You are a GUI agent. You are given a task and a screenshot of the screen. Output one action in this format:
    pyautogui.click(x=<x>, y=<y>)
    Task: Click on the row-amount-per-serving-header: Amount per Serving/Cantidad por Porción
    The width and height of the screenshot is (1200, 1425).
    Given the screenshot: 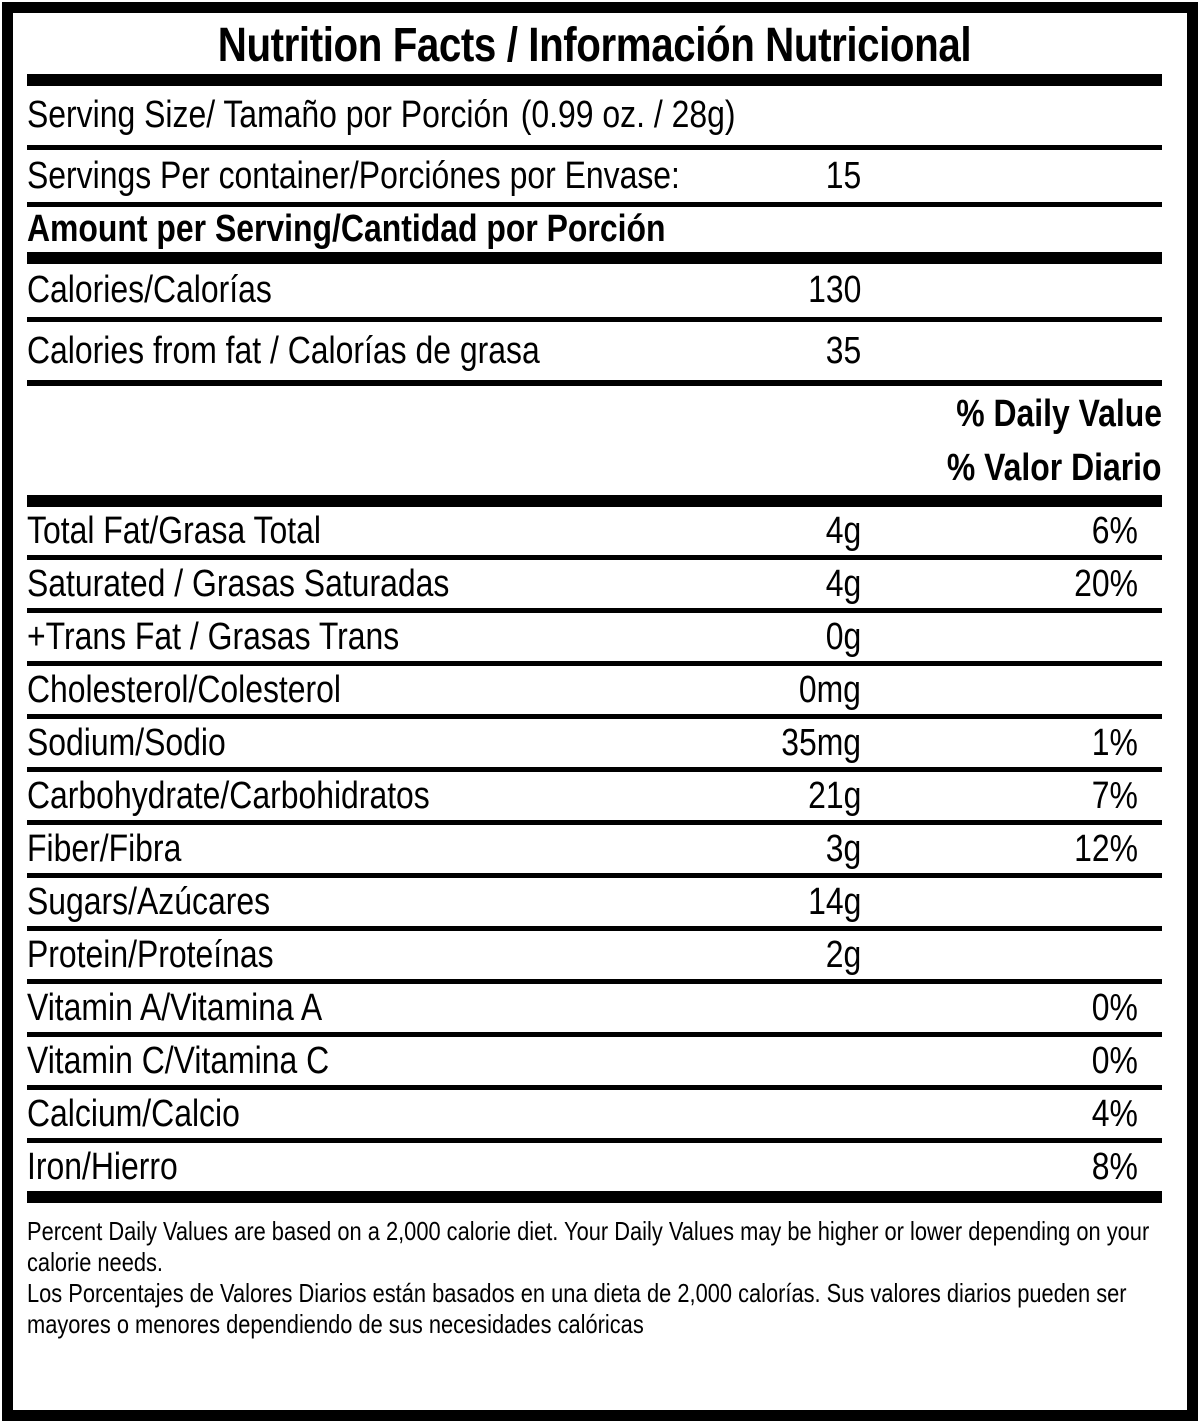 What is the action you would take?
    pyautogui.click(x=594, y=229)
    